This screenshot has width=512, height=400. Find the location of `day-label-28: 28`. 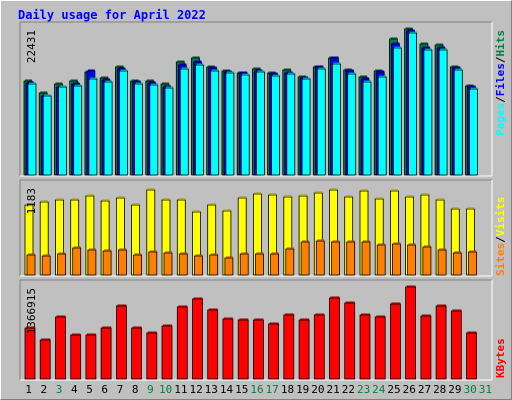

day-label-28: 28 is located at coordinates (439, 389).